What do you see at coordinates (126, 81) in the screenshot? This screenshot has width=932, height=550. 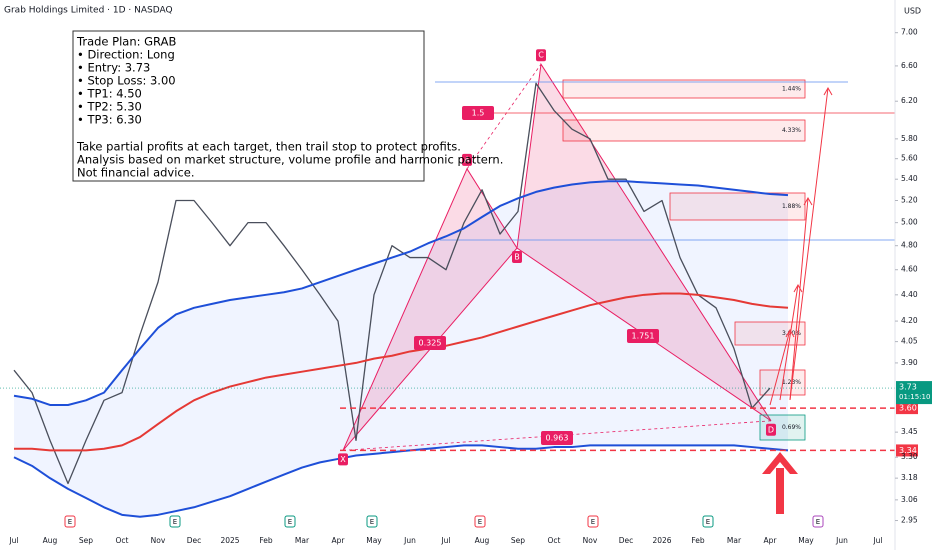 I see `trade-plan-line: • Stop Loss: 3.00` at bounding box center [126, 81].